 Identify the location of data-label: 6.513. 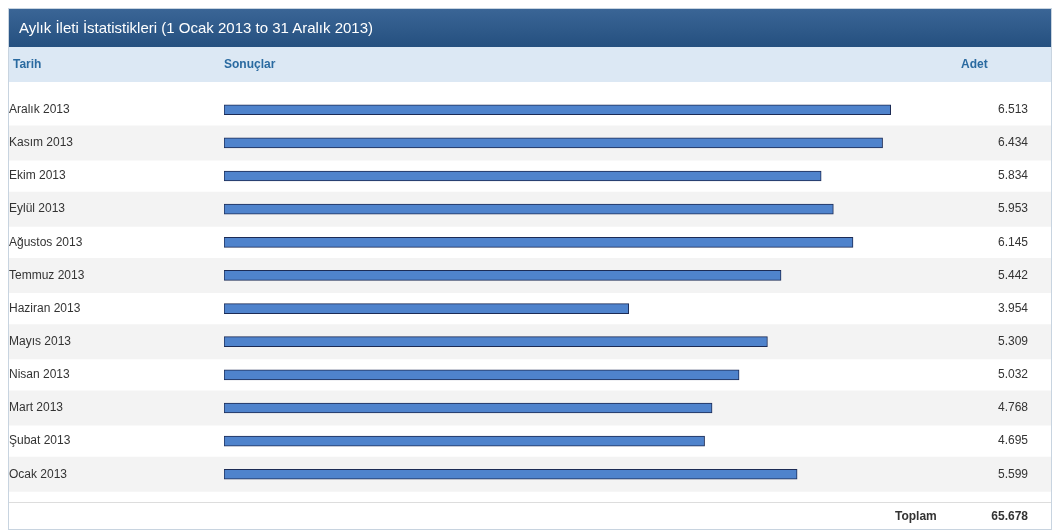
(1013, 109).